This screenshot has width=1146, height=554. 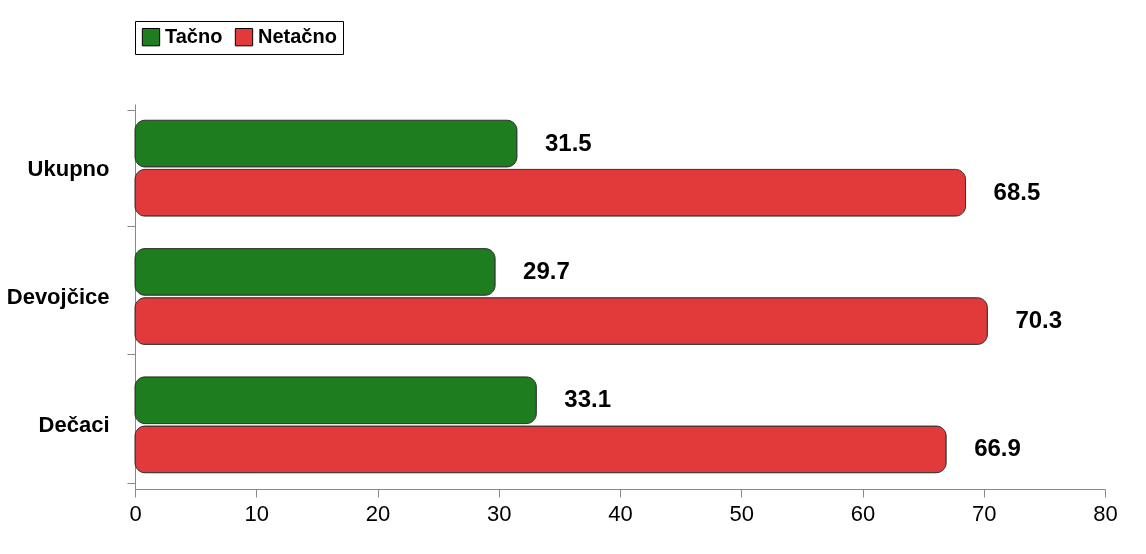 What do you see at coordinates (378, 513) in the screenshot?
I see `x-tick-label: 20` at bounding box center [378, 513].